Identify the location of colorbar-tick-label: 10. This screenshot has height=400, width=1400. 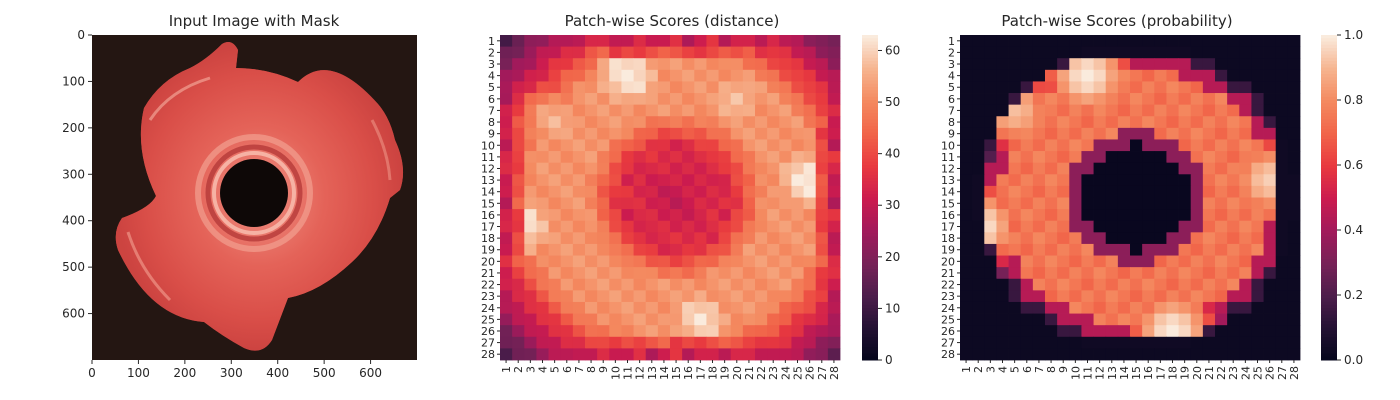
(892, 308).